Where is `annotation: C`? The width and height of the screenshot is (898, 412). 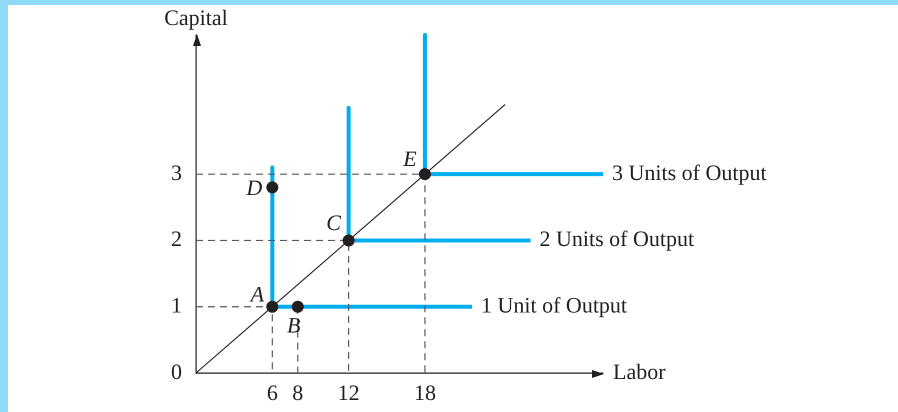 annotation: C is located at coordinates (334, 223).